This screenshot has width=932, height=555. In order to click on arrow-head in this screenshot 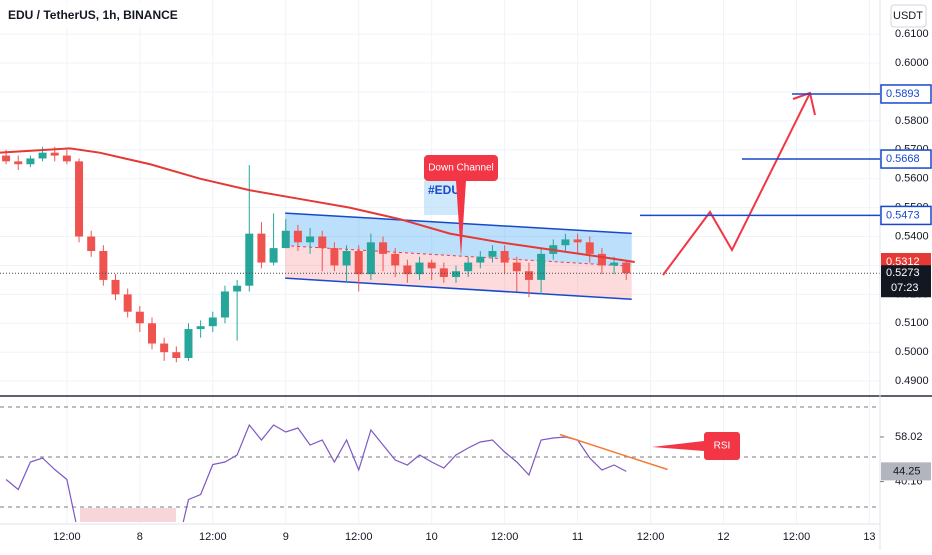, I will do `click(804, 103)`.